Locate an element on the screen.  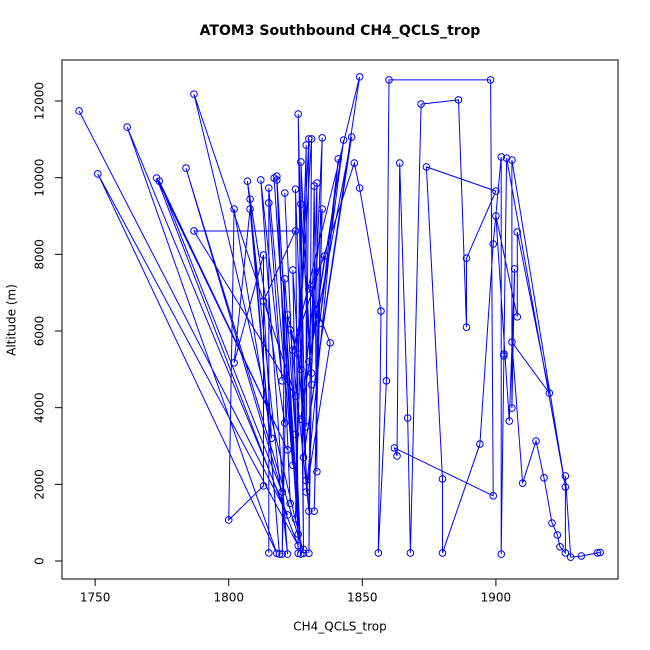
x-axis-label: CH4_QCLS_trop is located at coordinates (340, 627).